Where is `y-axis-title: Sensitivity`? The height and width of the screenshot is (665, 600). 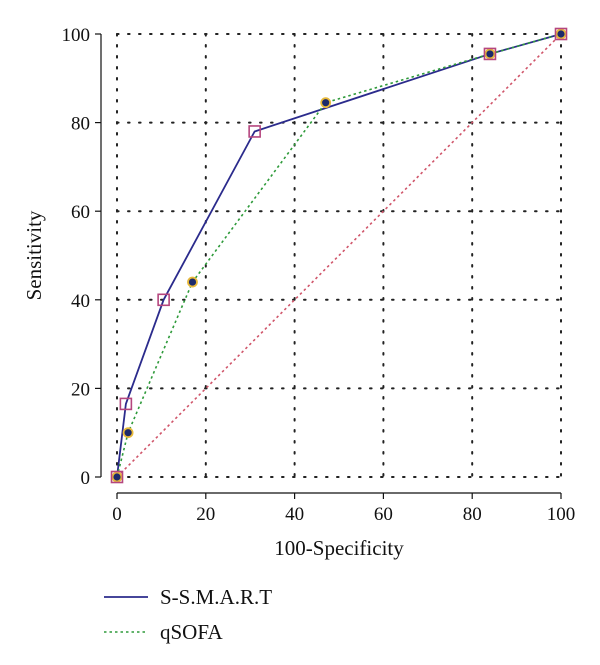
y-axis-title: Sensitivity is located at coordinates (34, 255).